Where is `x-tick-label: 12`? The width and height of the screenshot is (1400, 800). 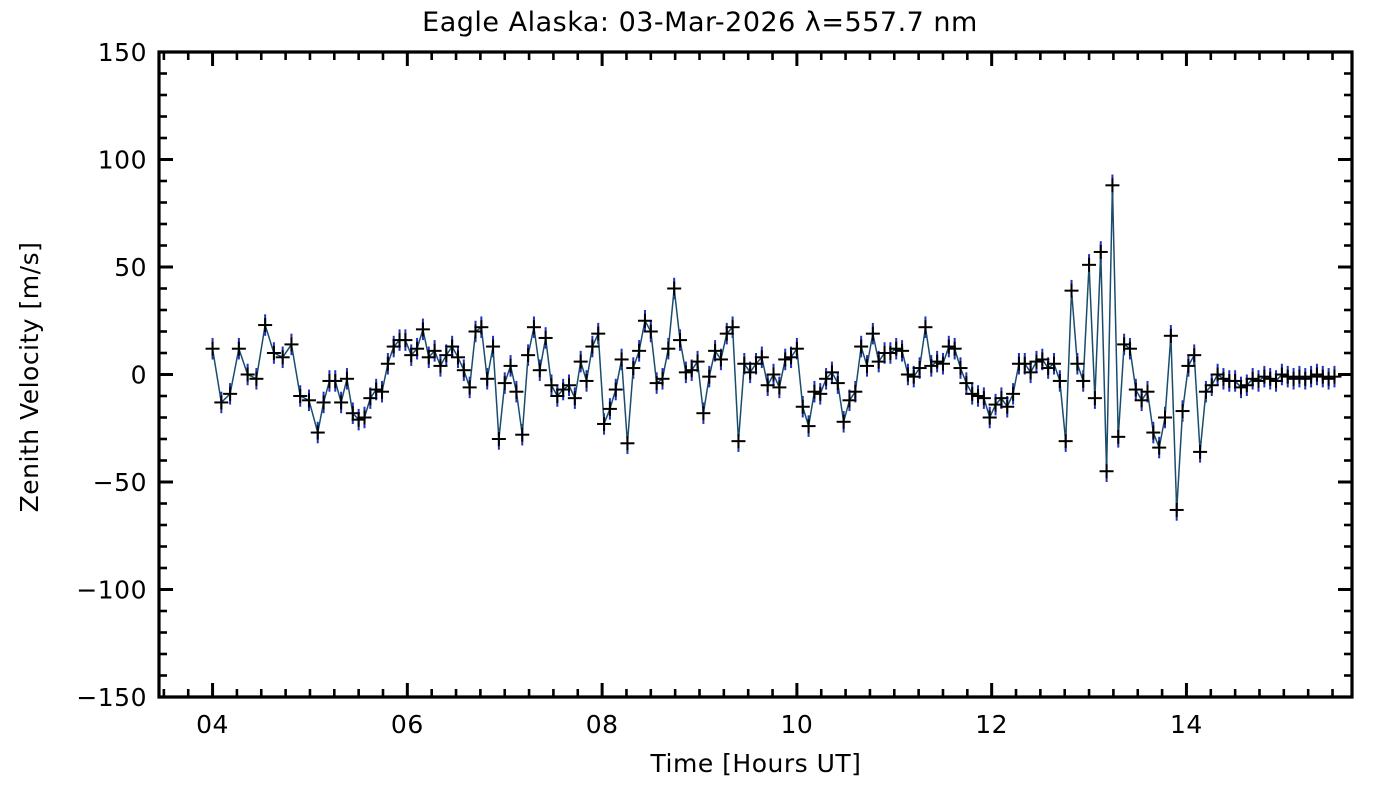 x-tick-label: 12 is located at coordinates (991, 724).